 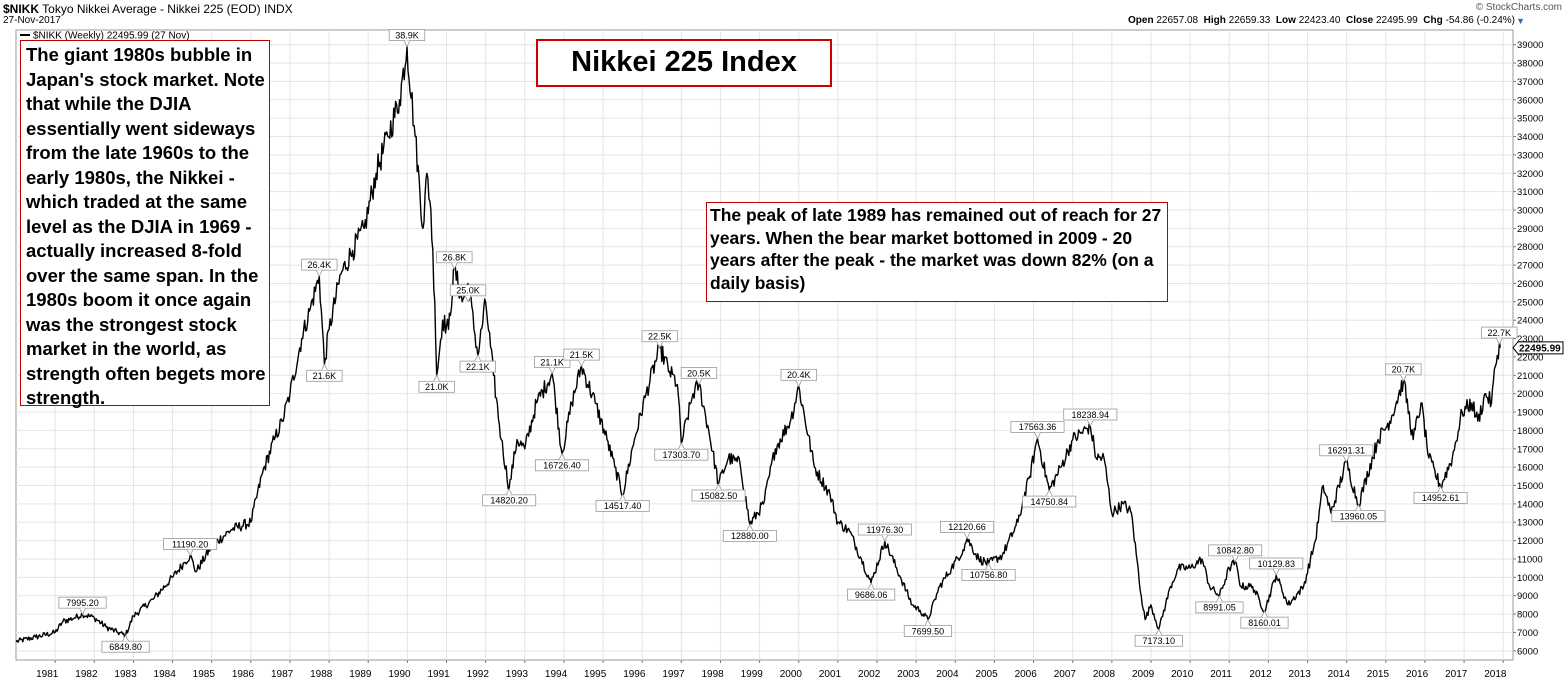 What do you see at coordinates (1530, 100) in the screenshot?
I see `y-tick-label: 36000` at bounding box center [1530, 100].